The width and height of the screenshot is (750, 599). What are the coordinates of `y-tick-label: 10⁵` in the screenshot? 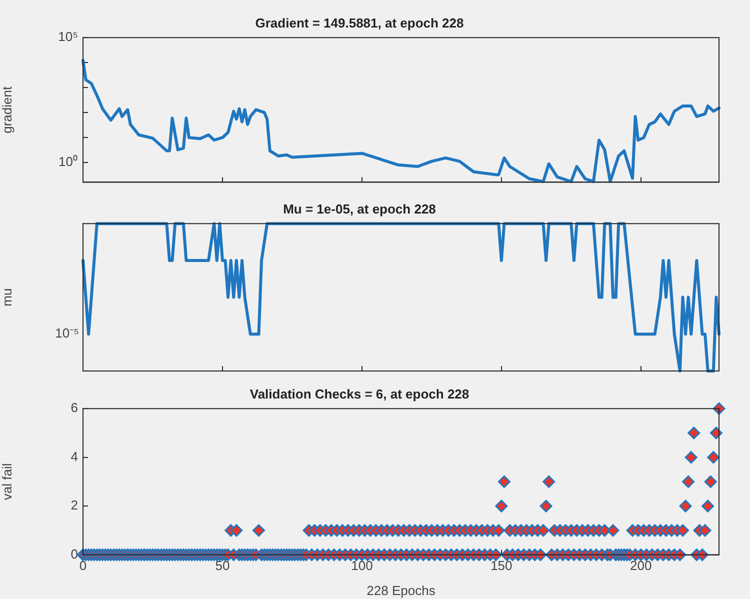 It's located at (68, 36).